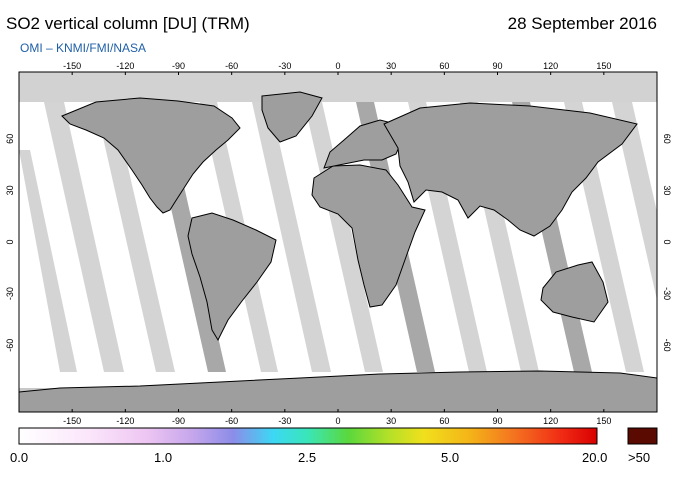 This screenshot has height=480, width=676. I want to click on lon-tick-label-bottom: 150, so click(603, 421).